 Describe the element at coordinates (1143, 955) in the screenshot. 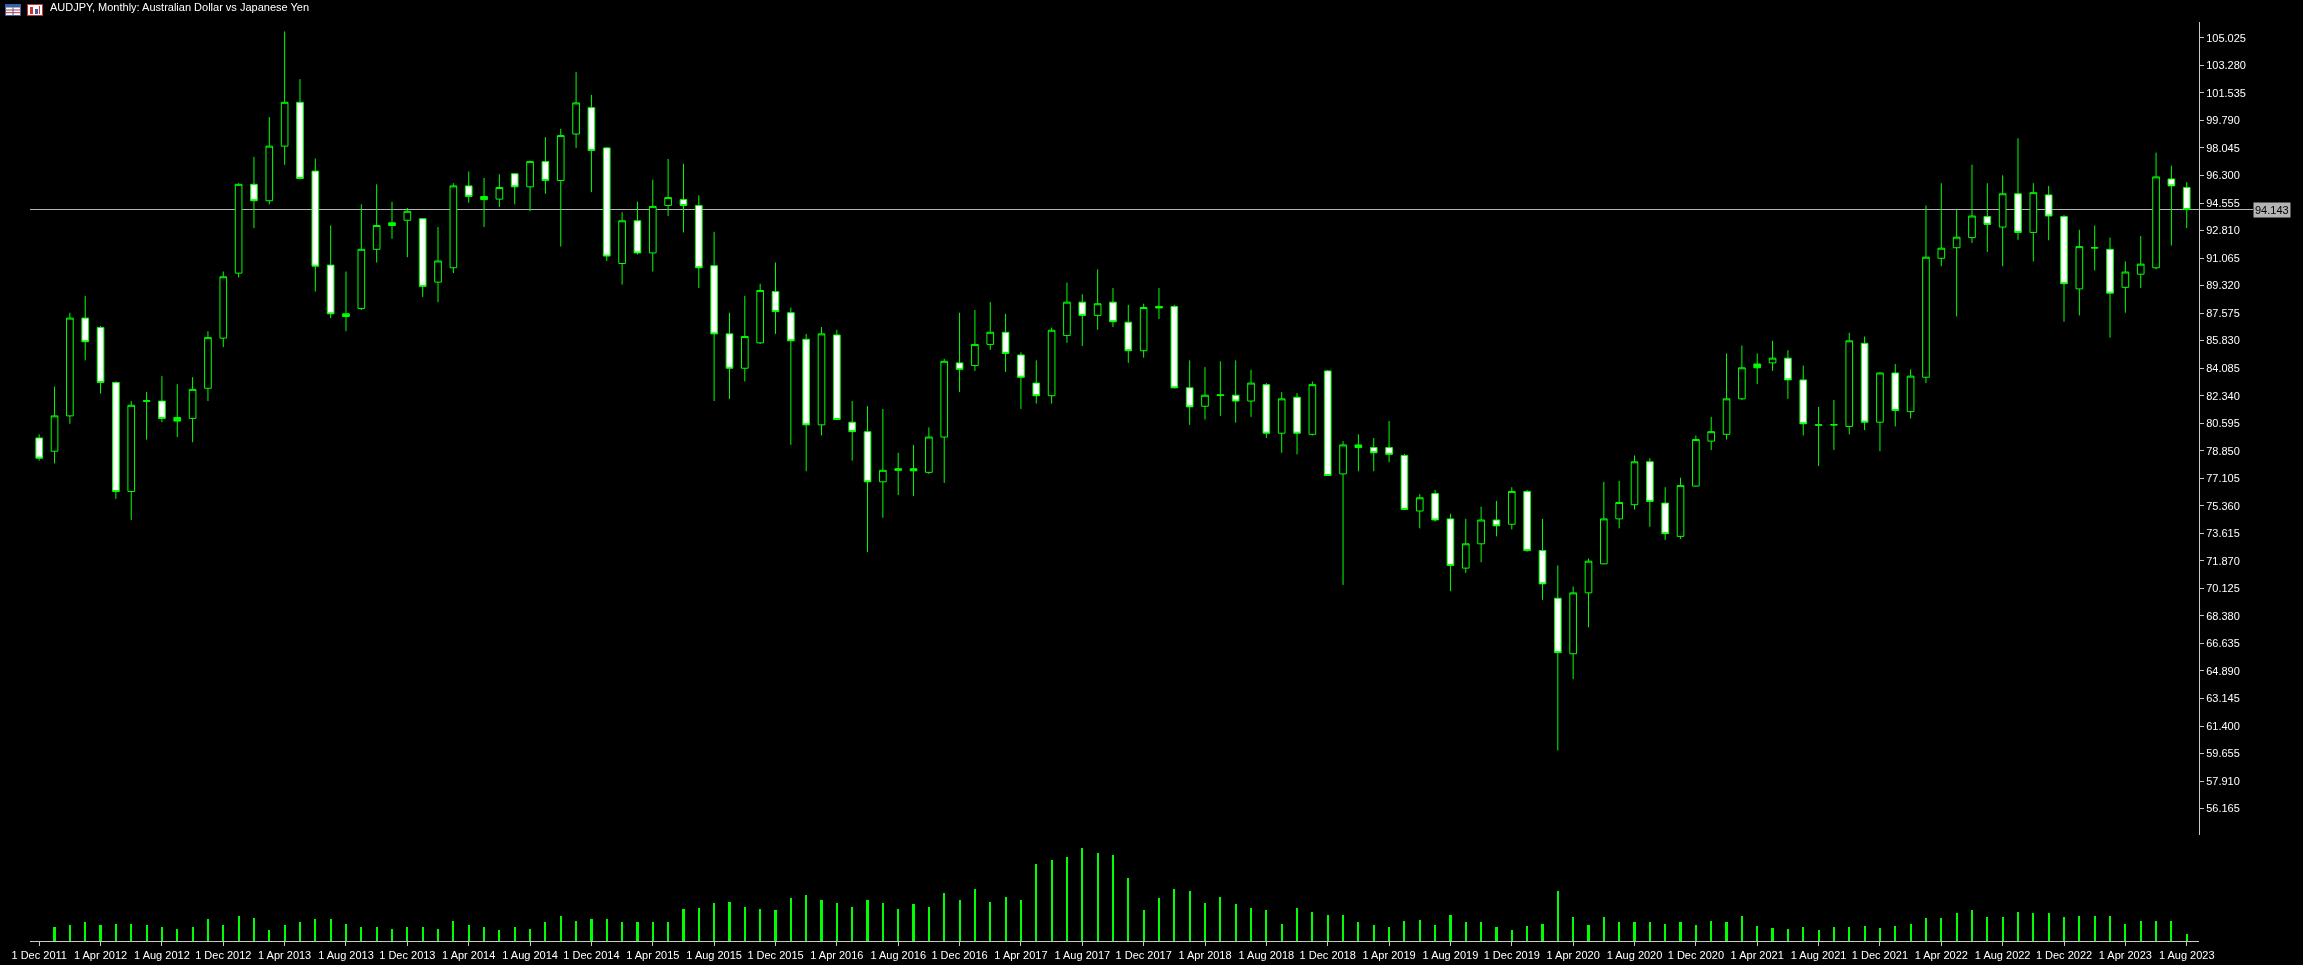

I see `x-tick-label: 1 Dec 2017` at that location.